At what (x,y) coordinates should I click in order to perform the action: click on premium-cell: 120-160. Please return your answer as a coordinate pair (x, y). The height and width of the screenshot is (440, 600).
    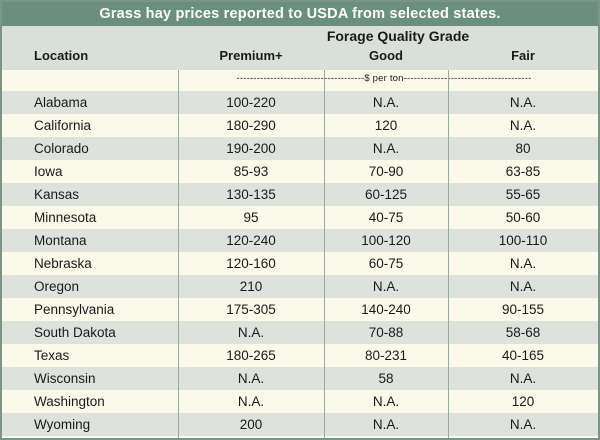
    Looking at the image, I should click on (251, 263).